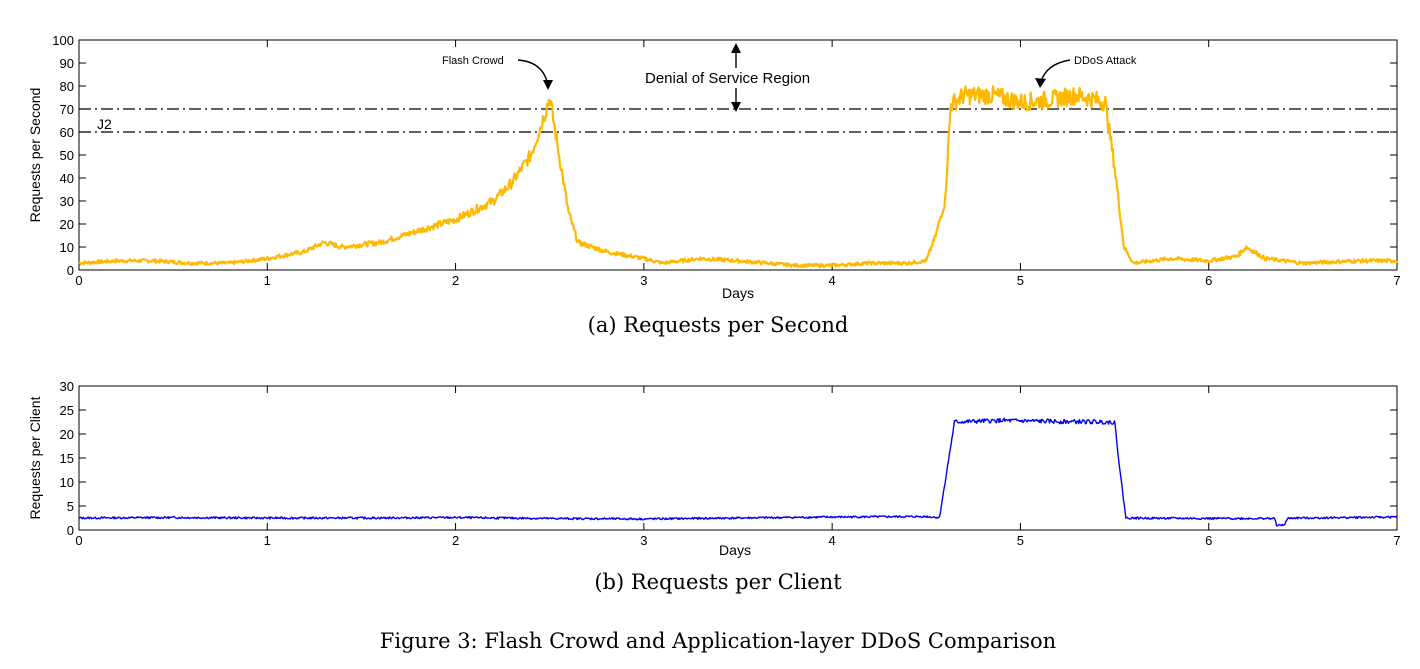  What do you see at coordinates (35, 457) in the screenshot?
I see `y-axis-label: Requests per Client` at bounding box center [35, 457].